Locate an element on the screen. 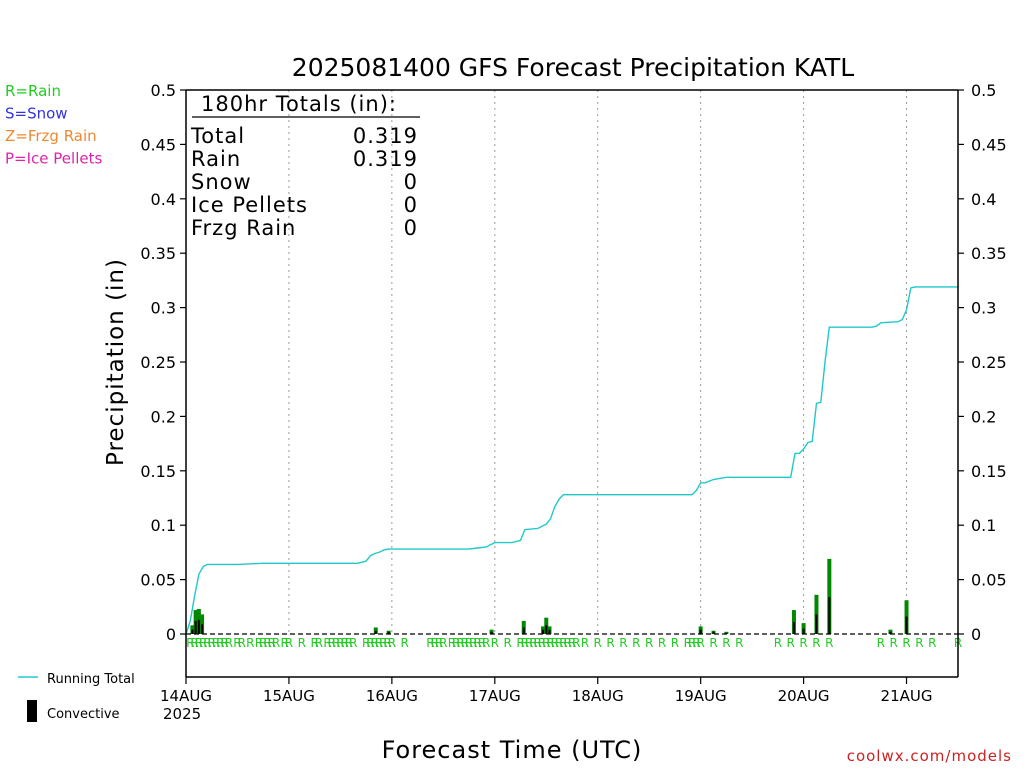  totals-value-2: 0 is located at coordinates (411, 182).